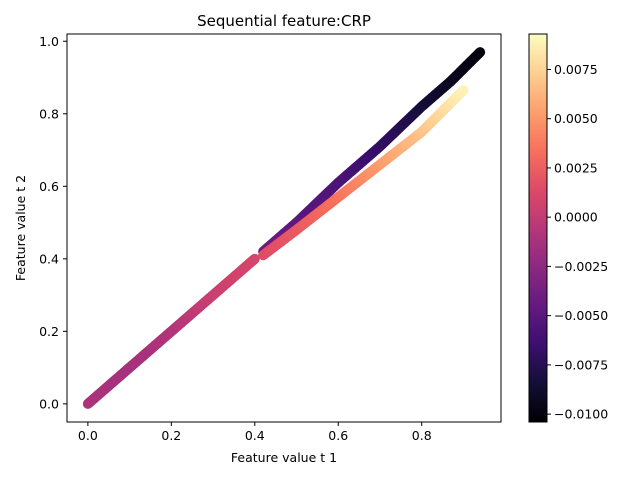 The image size is (640, 480). Describe the element at coordinates (576, 118) in the screenshot. I see `colorbar-tick-label: 0.0050` at that location.